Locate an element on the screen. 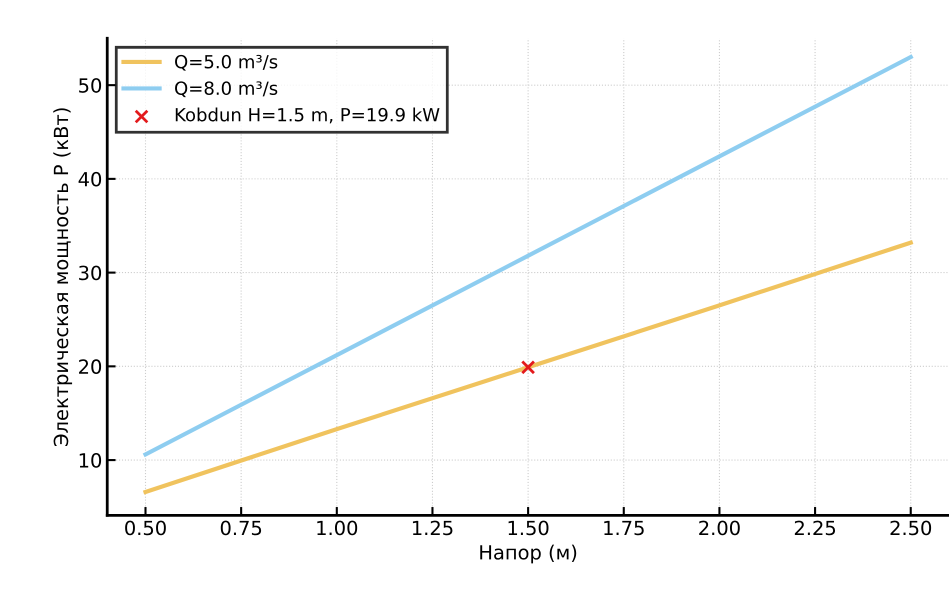  legend-label: Q=5.0 m³/s is located at coordinates (226, 62).